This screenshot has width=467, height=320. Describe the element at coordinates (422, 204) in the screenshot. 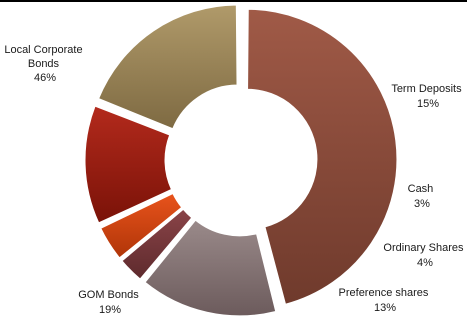

I see `slice-value-cash: 3%` at that location.